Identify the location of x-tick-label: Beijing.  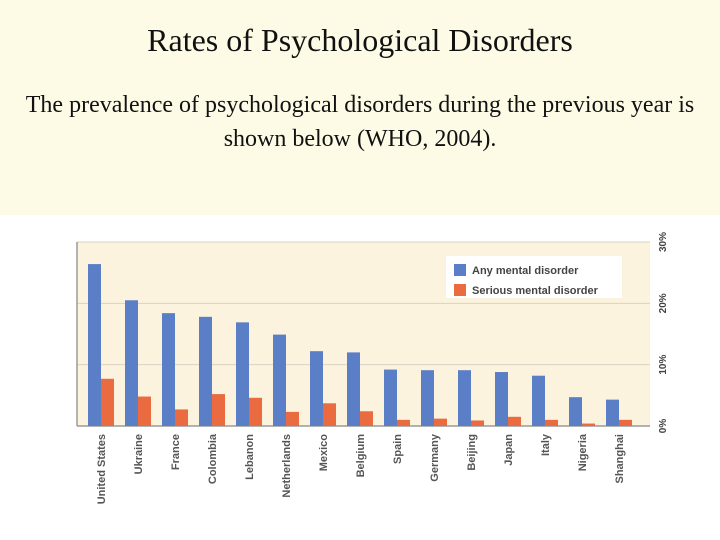
(472, 452).